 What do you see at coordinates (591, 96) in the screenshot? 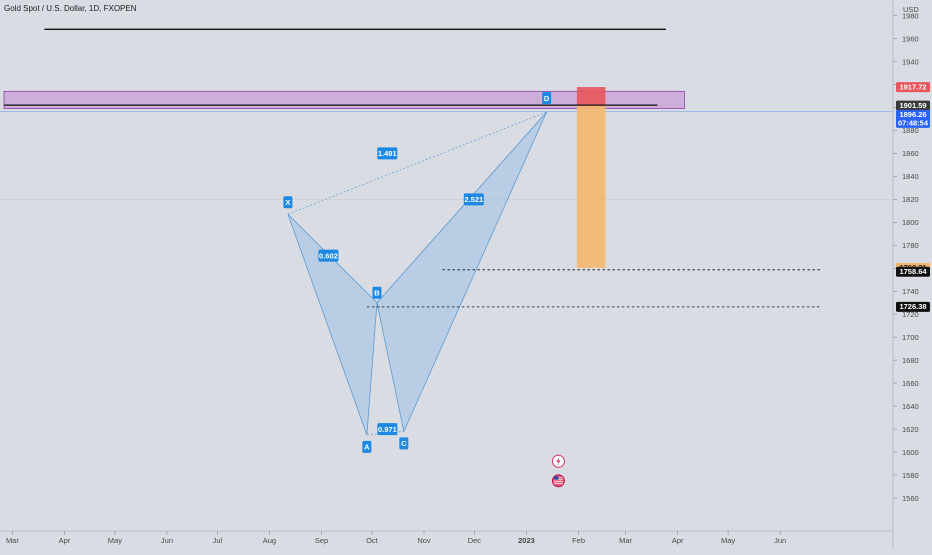
I see `stop-zone` at bounding box center [591, 96].